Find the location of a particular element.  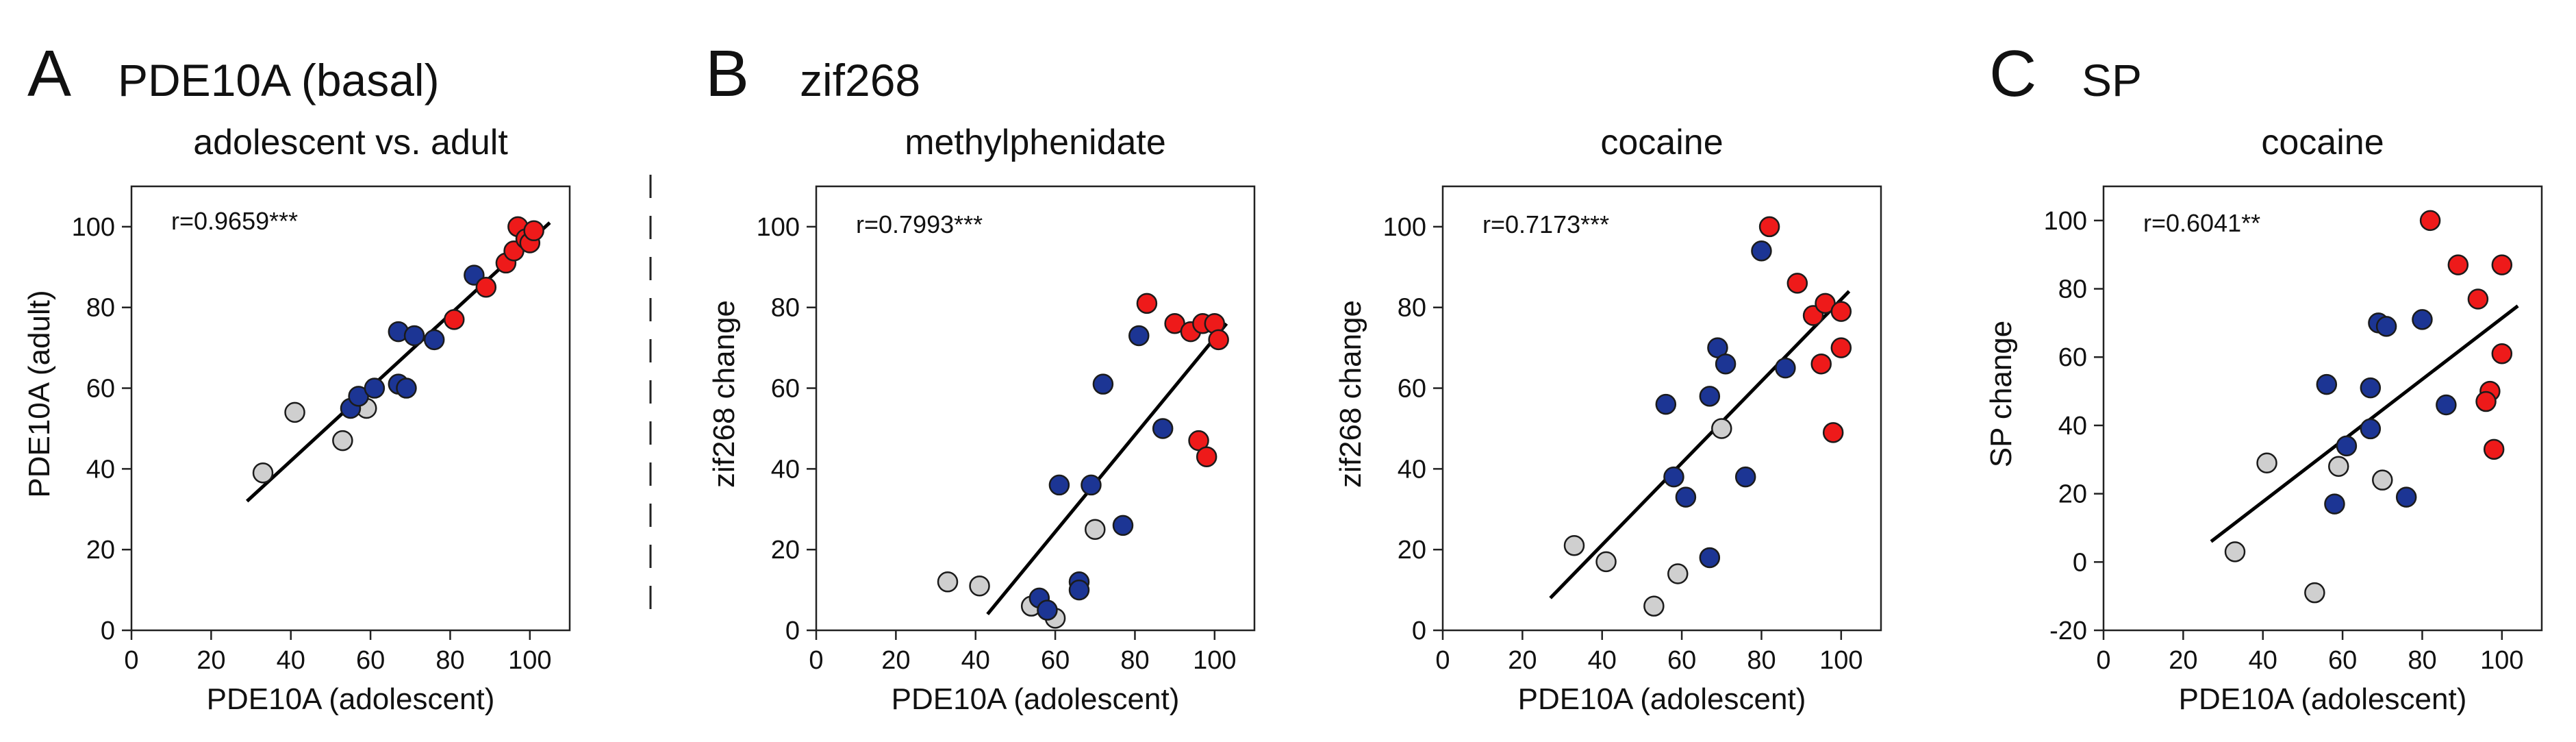

subplot-title: cocaine is located at coordinates (1661, 142).